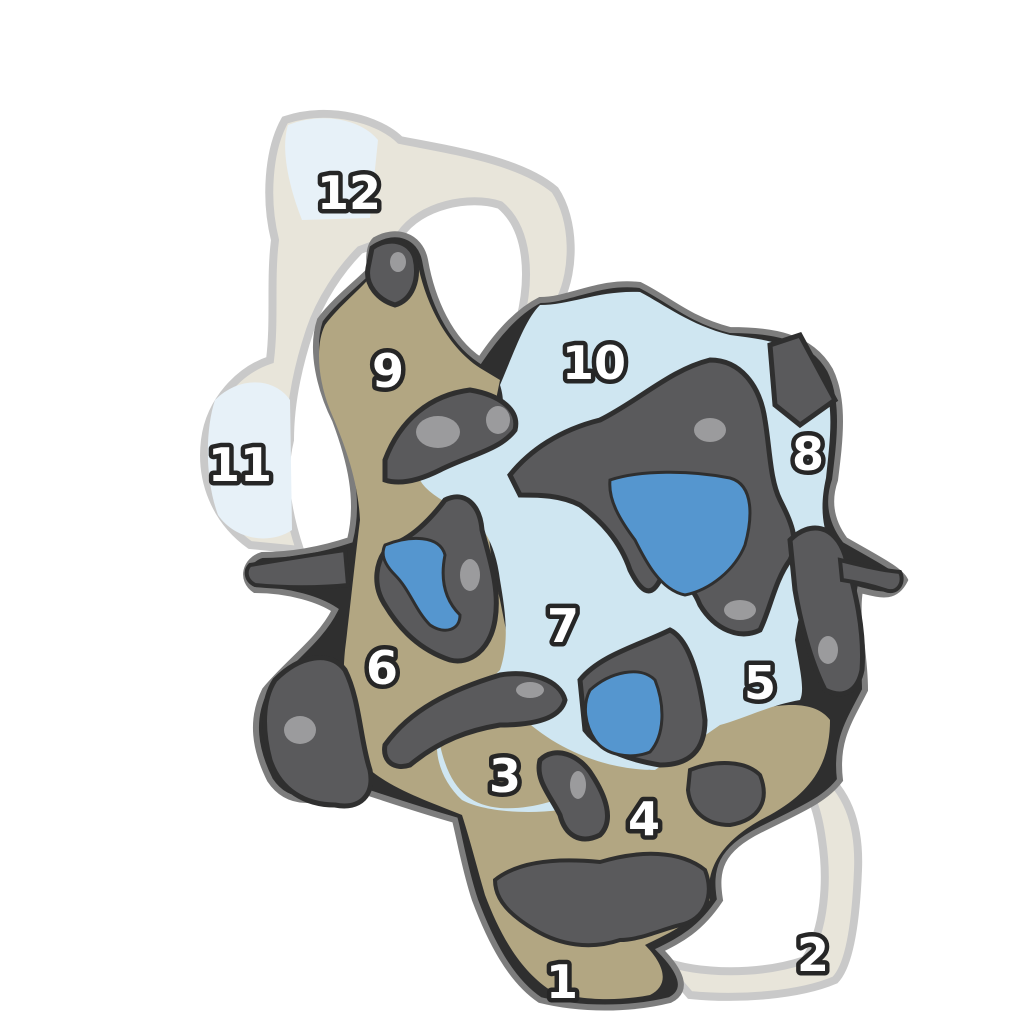 This screenshot has height=1024, width=1024. What do you see at coordinates (239, 465) in the screenshot?
I see `zone-label-11: 11` at bounding box center [239, 465].